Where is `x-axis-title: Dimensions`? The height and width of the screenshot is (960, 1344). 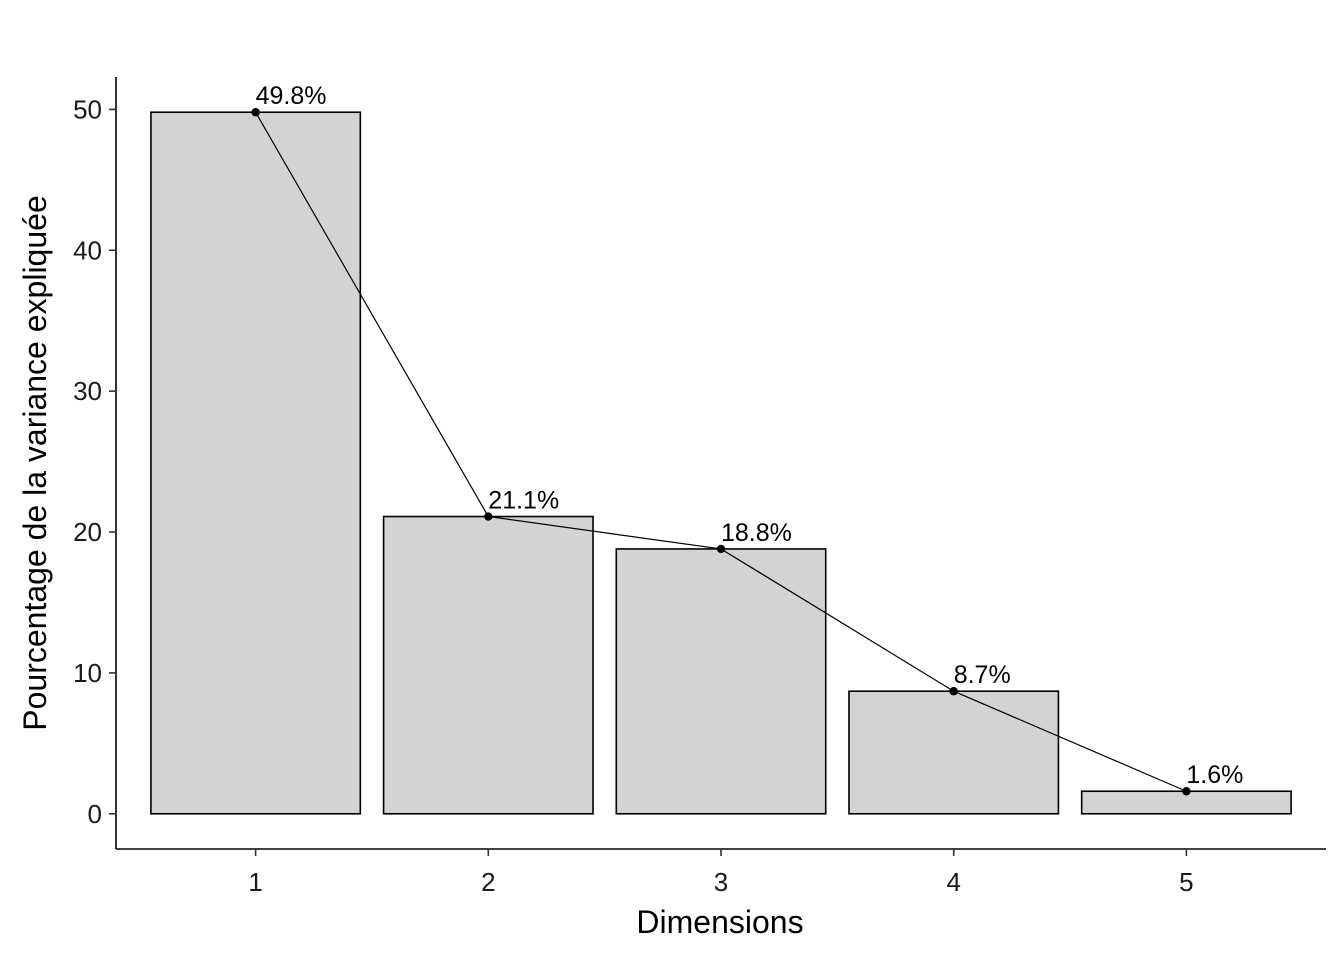 x-axis-title: Dimensions is located at coordinates (719, 922).